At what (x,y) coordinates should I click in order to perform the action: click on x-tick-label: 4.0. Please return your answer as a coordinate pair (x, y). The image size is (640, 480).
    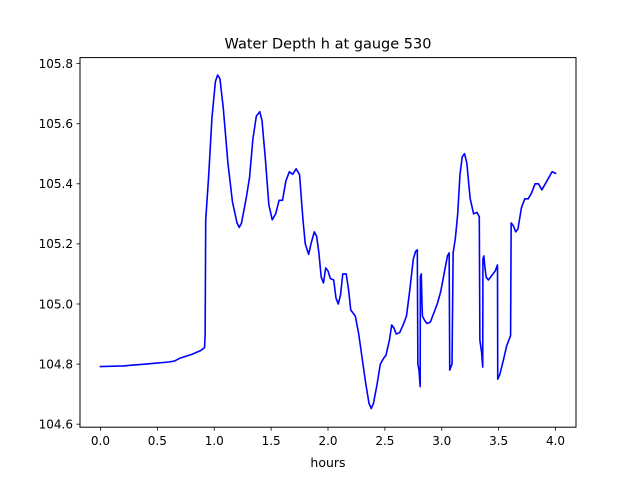
    Looking at the image, I should click on (555, 441).